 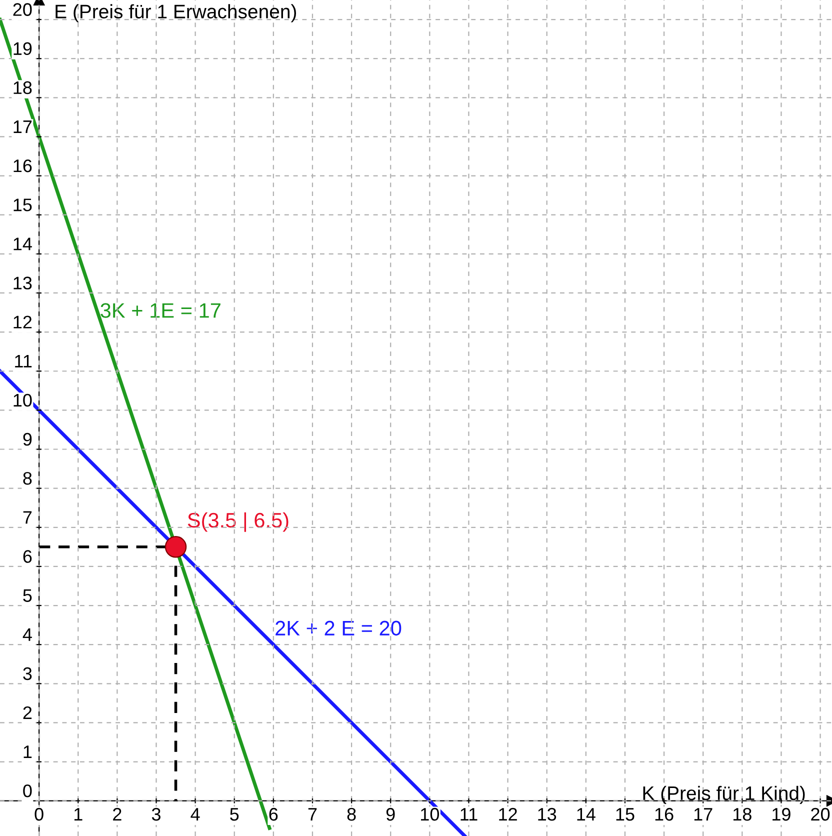 What do you see at coordinates (390, 814) in the screenshot?
I see `x-tick-label: 9` at bounding box center [390, 814].